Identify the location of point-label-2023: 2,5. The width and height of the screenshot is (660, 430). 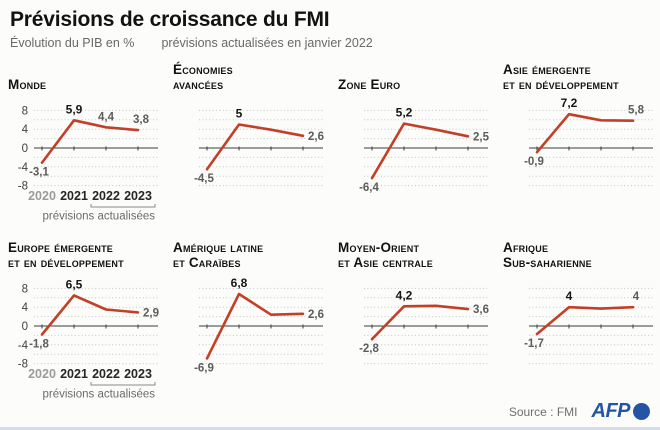
(481, 137).